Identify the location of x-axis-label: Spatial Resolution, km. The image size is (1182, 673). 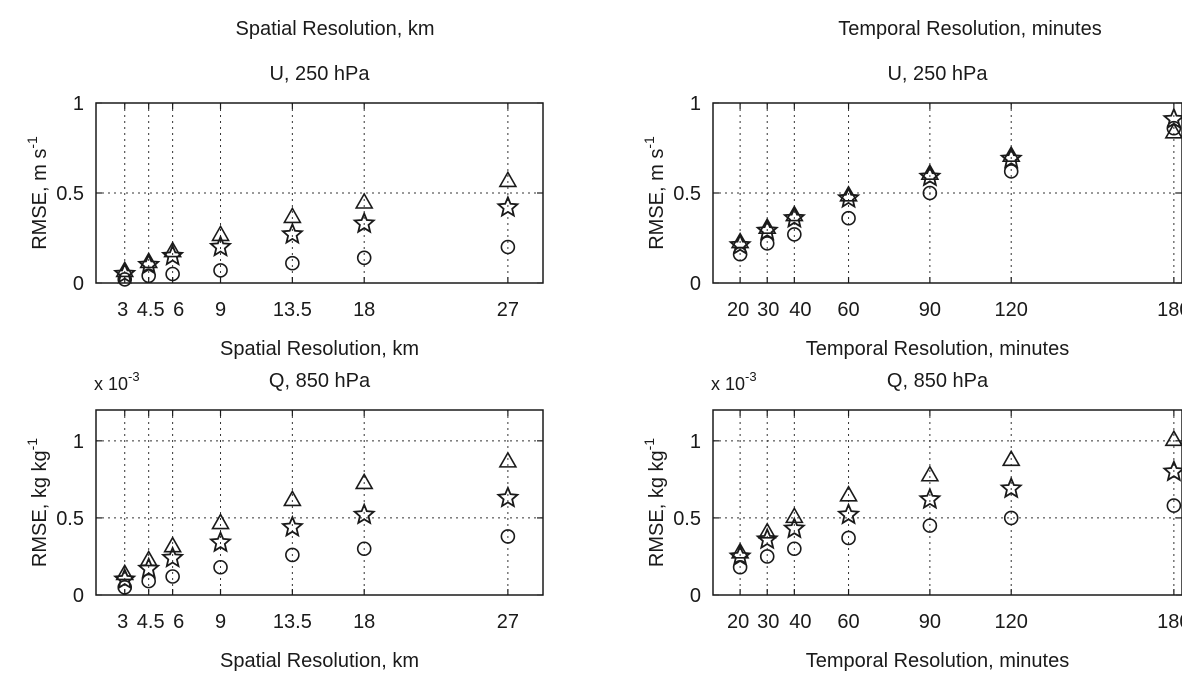
(319, 349).